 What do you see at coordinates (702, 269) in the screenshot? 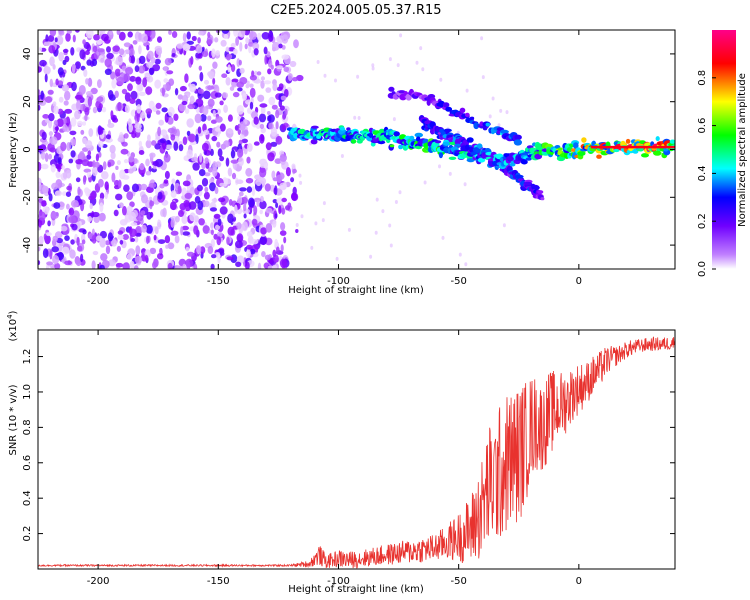
I see `colorbar-tick-label: 0.0` at bounding box center [702, 269].